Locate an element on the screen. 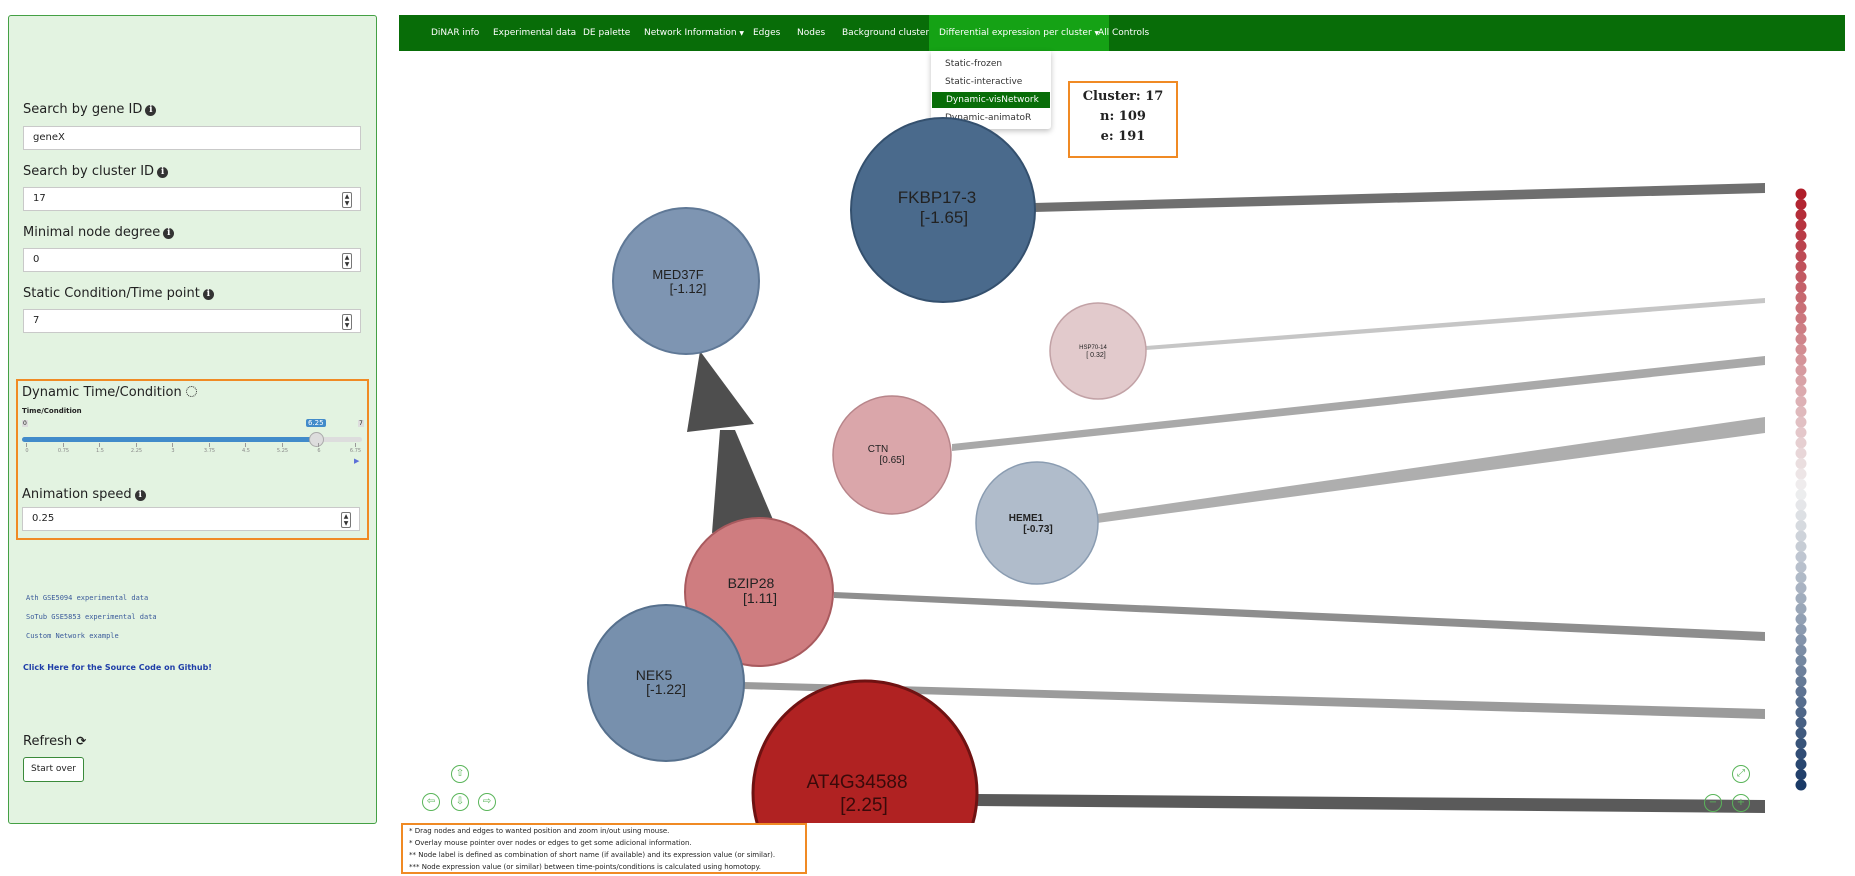 This screenshot has width=1855, height=876. node-label: FKBP17-3 is located at coordinates (937, 197).